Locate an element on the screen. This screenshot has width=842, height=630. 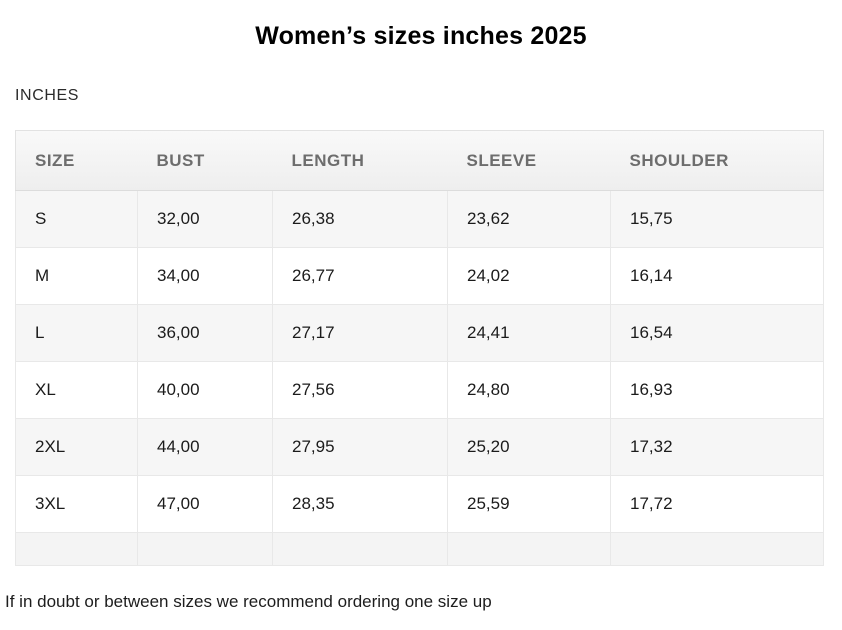
table-spacer-row is located at coordinates (419, 549).